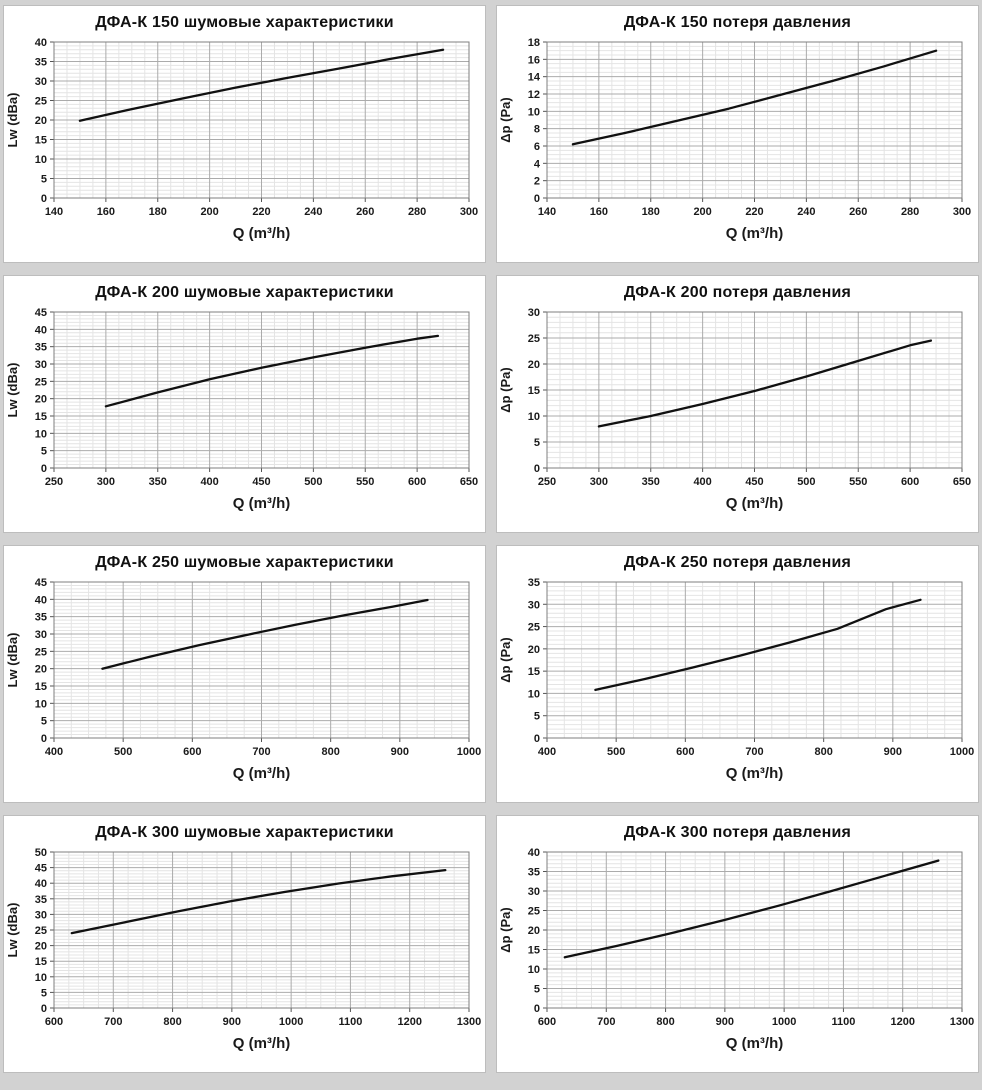  I want to click on x-tick-label: 220, so click(754, 212).